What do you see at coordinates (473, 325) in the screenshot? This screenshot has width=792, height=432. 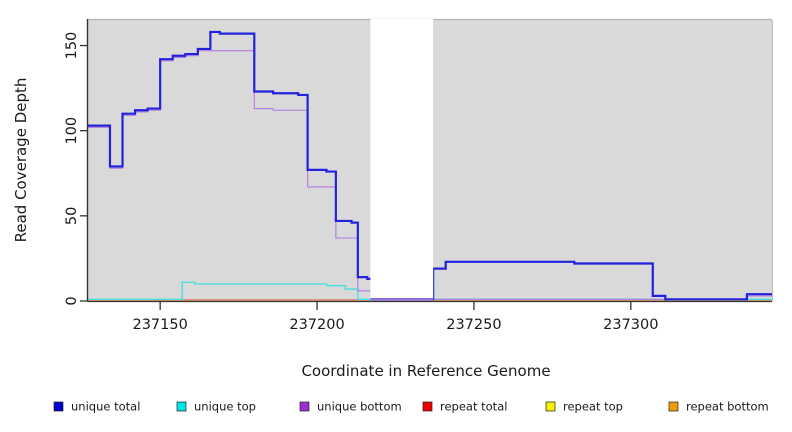 I see `x-tick-label: 237250` at bounding box center [473, 325].